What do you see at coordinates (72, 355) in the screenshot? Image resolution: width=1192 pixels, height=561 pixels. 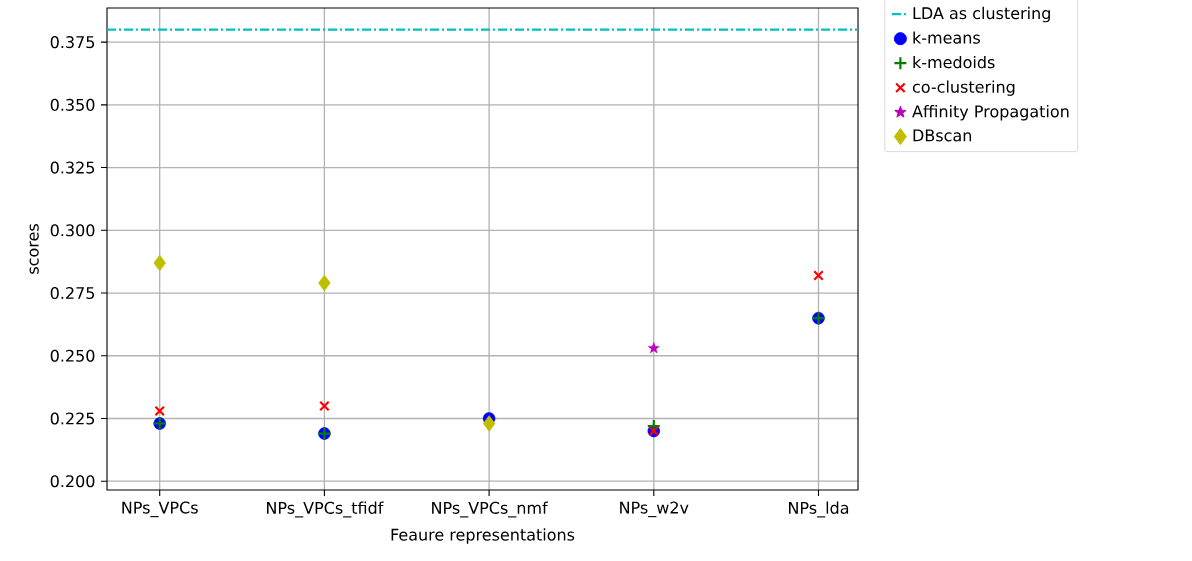 I see `y-tick-label: 0.250` at bounding box center [72, 355].